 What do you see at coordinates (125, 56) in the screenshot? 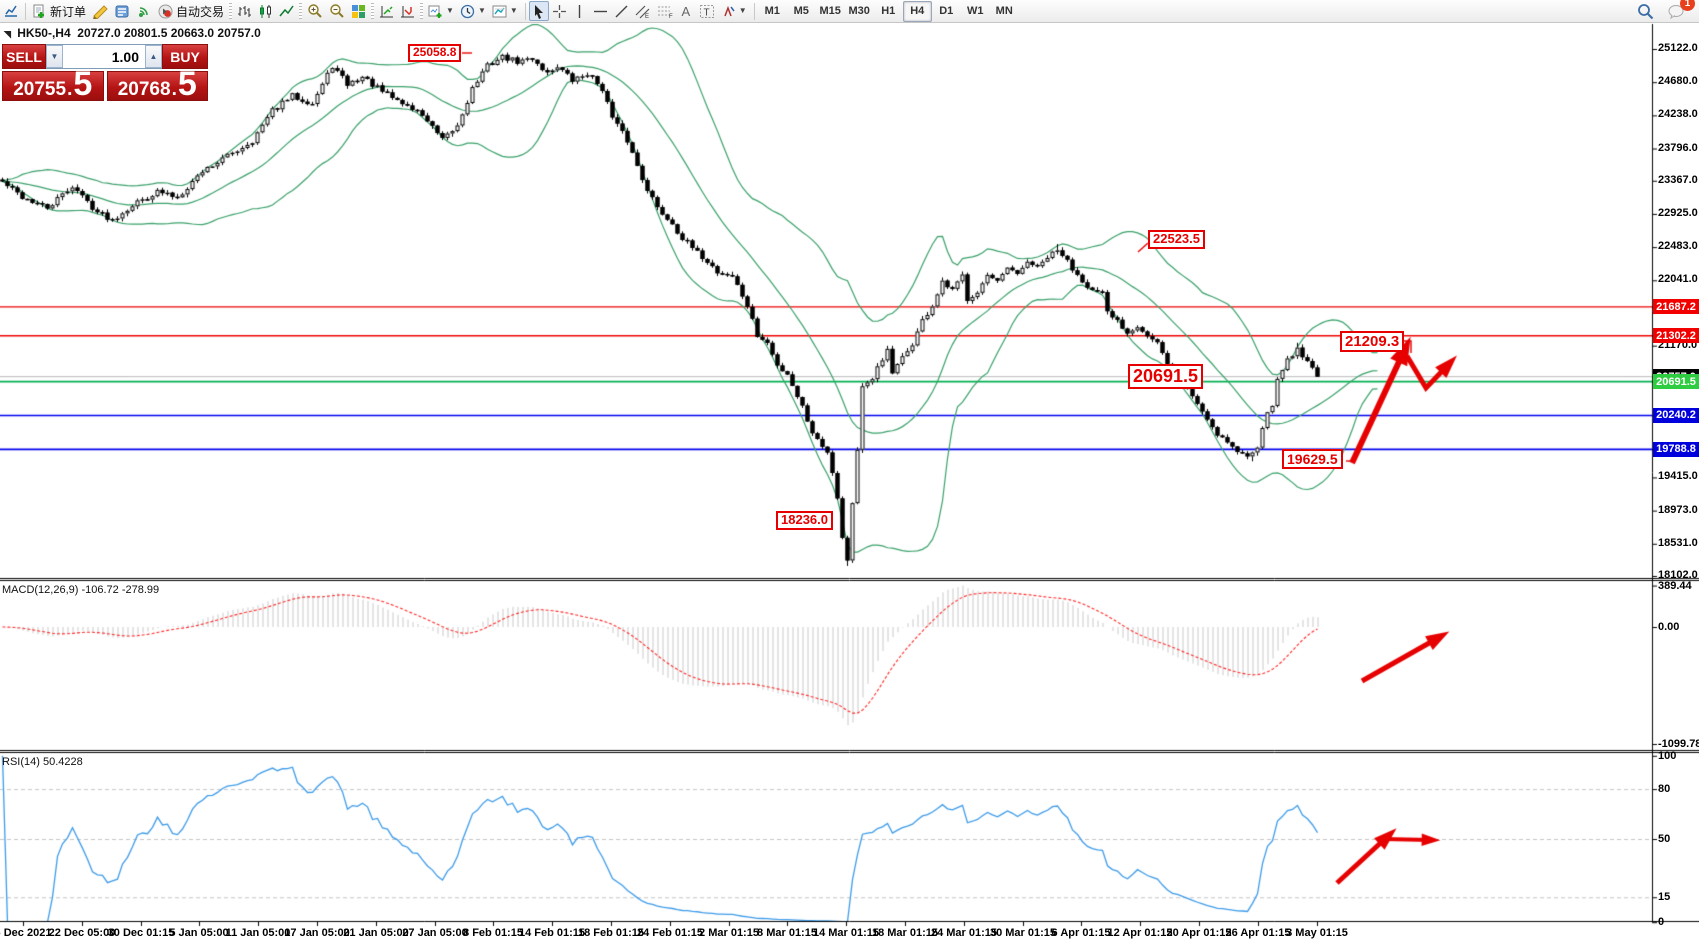
I see `volume-value: 1.00` at bounding box center [125, 56].